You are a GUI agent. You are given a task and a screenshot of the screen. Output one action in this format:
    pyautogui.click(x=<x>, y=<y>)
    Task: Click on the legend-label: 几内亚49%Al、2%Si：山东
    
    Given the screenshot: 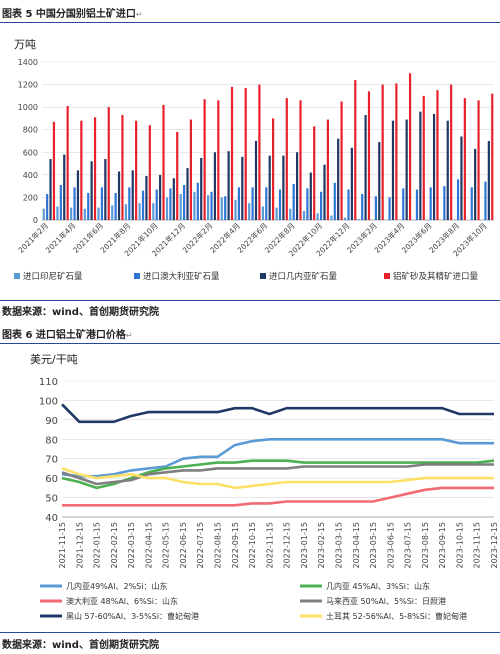 What is the action you would take?
    pyautogui.click(x=116, y=586)
    